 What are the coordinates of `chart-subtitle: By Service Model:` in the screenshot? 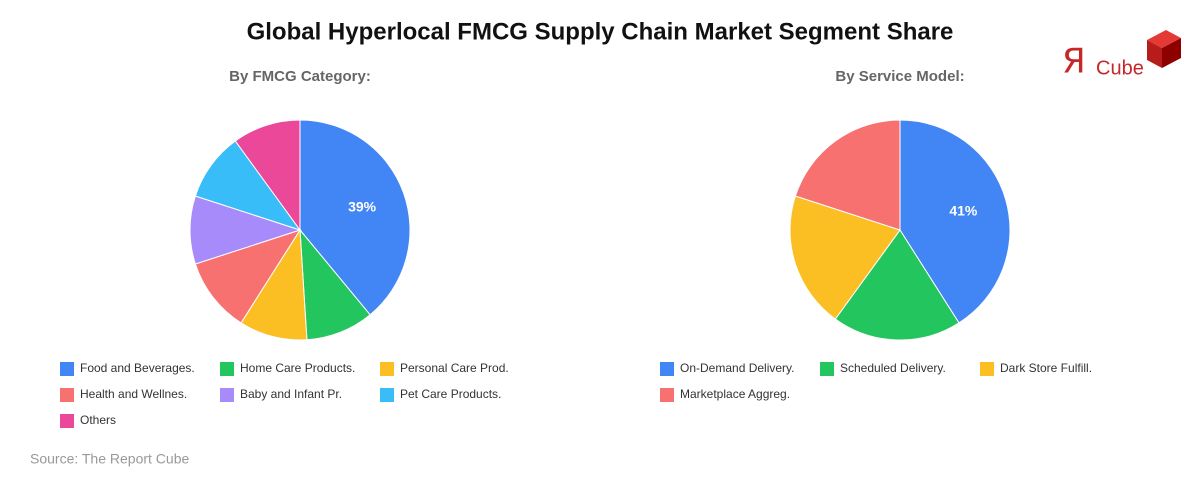 It's located at (899, 76).